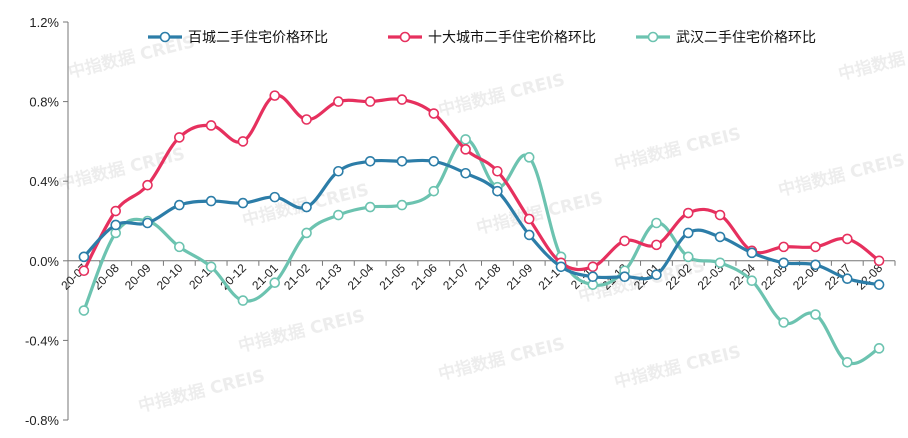 This screenshot has width=908, height=438. Describe the element at coordinates (44, 22) in the screenshot. I see `y-tick-label: 1.2%` at that location.